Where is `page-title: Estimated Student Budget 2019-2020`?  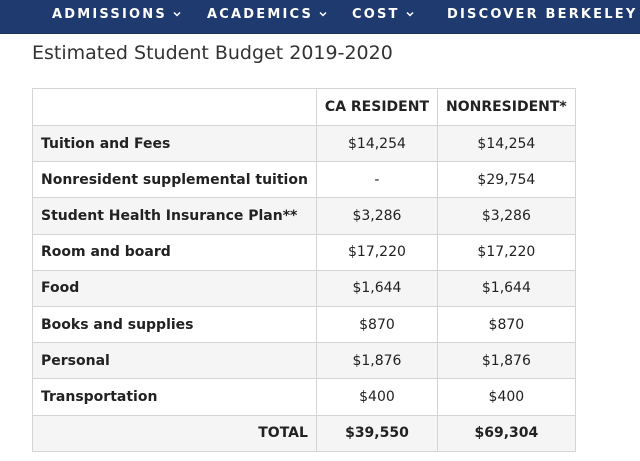
page-title: Estimated Student Budget 2019-2020 is located at coordinates (212, 53).